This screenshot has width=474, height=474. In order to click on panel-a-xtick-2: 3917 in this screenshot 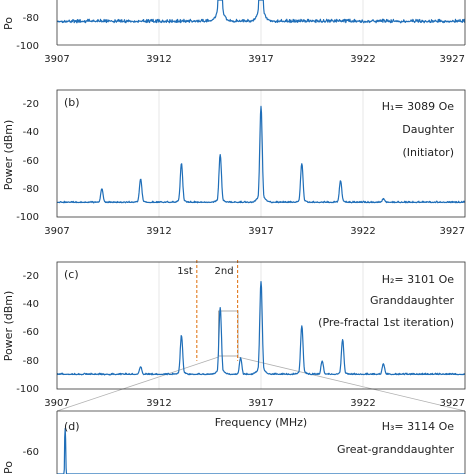, I will do `click(260, 59)`.